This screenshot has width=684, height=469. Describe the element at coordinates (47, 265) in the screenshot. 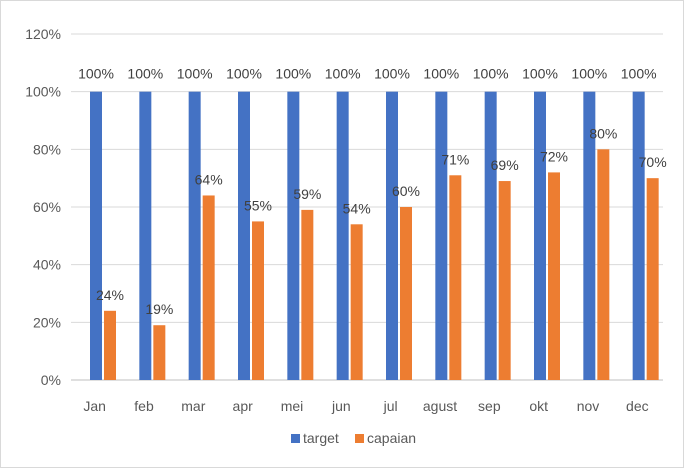

I see `y-tick-label: 40%` at that location.